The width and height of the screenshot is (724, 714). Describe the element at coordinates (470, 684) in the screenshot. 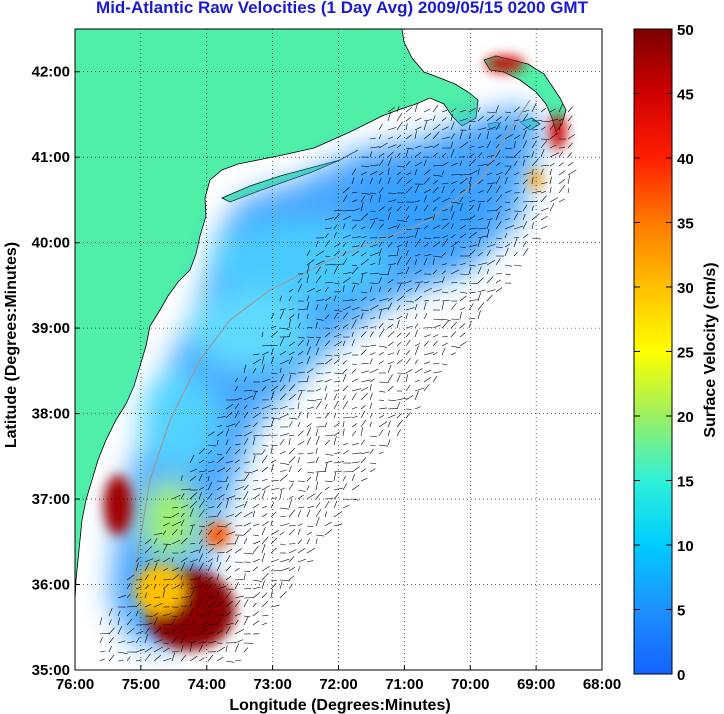

I see `x-tick-label: 70:00` at that location.